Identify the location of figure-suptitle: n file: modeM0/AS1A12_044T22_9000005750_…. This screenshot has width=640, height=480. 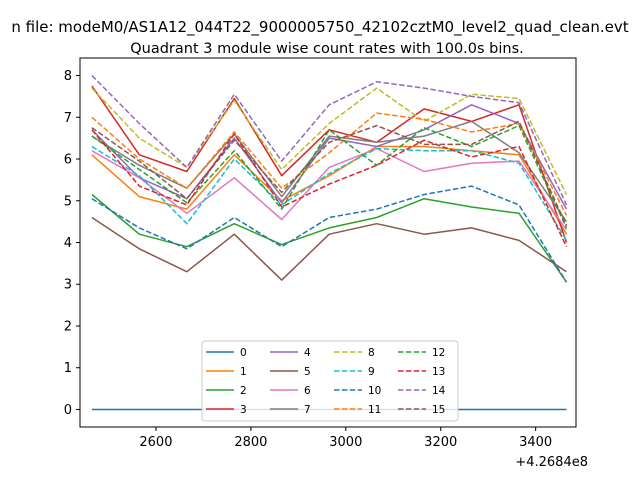
(319, 27).